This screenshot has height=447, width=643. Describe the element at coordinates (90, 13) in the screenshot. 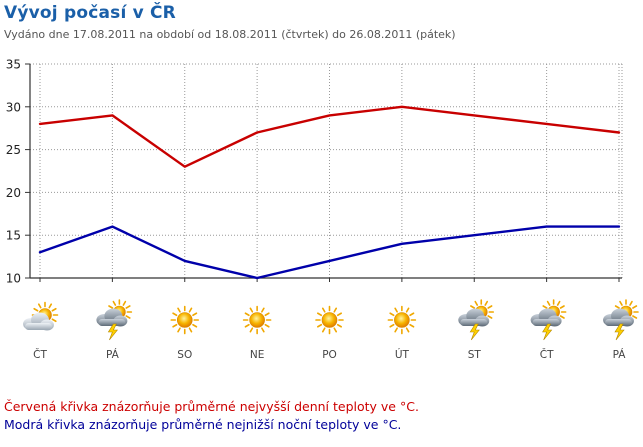

I see `page-title: Vývoj počasí v ČR` at that location.